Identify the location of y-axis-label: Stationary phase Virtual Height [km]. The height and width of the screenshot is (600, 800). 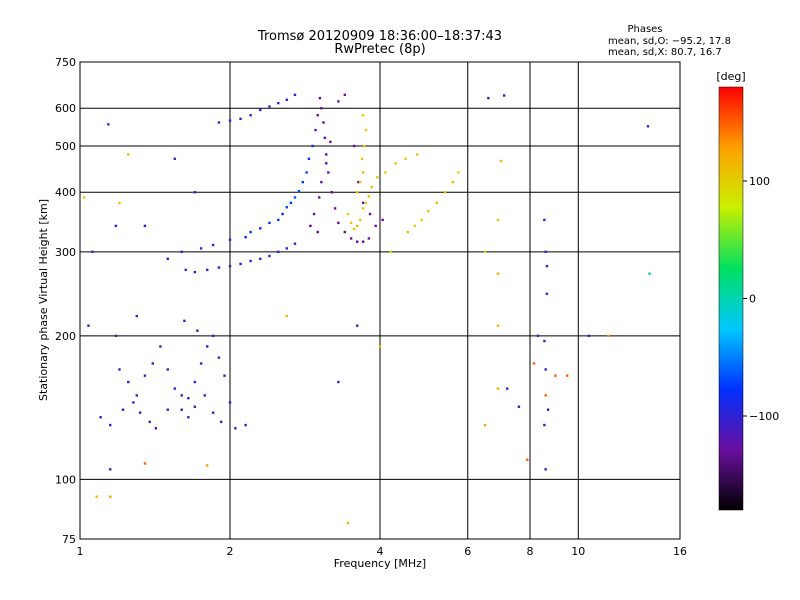
(43, 300).